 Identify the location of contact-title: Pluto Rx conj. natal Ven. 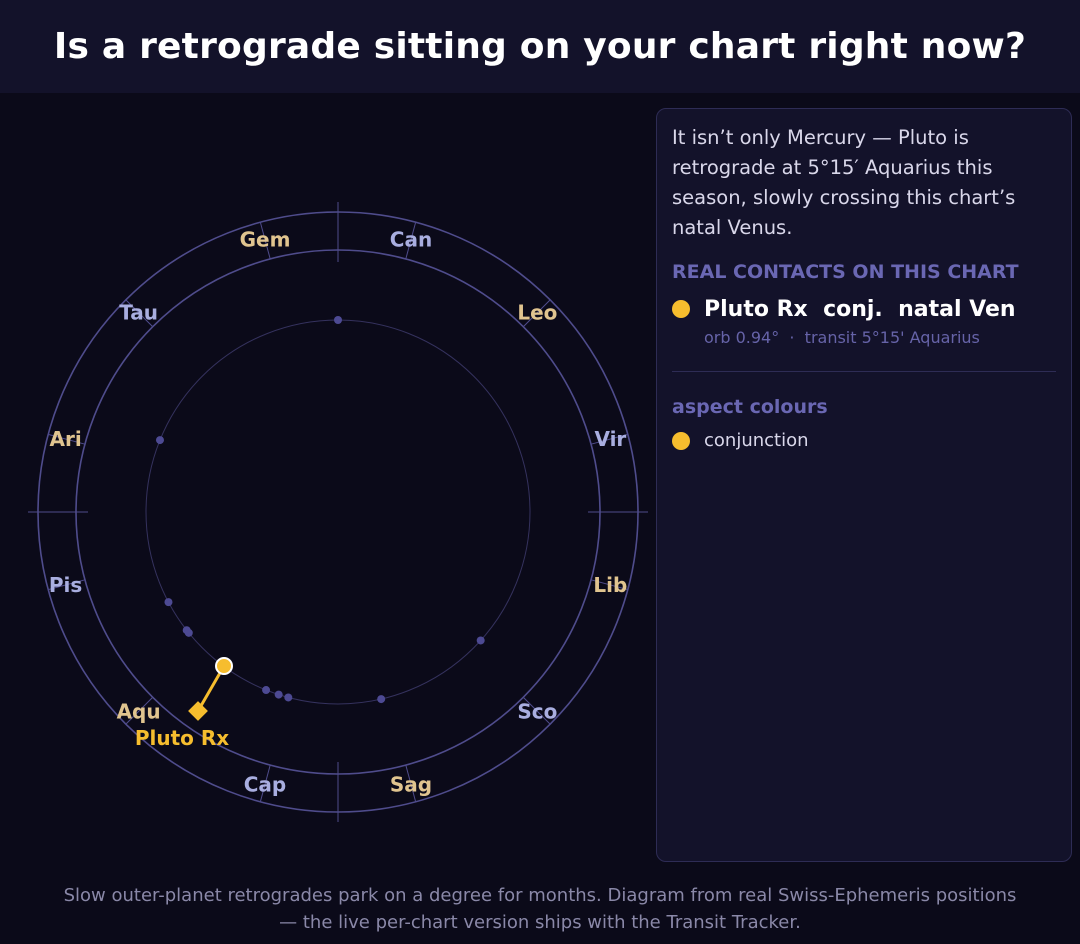
(860, 309).